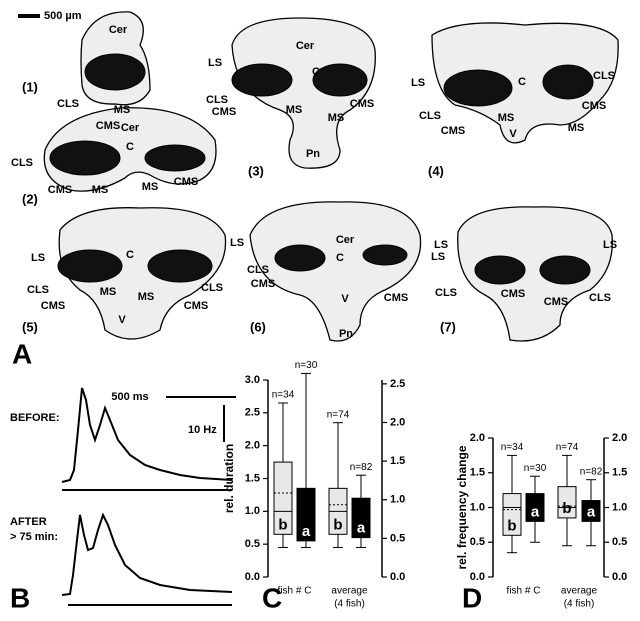 The height and width of the screenshot is (621, 640). I want to click on rate-scale: 10 Hz, so click(202, 430).